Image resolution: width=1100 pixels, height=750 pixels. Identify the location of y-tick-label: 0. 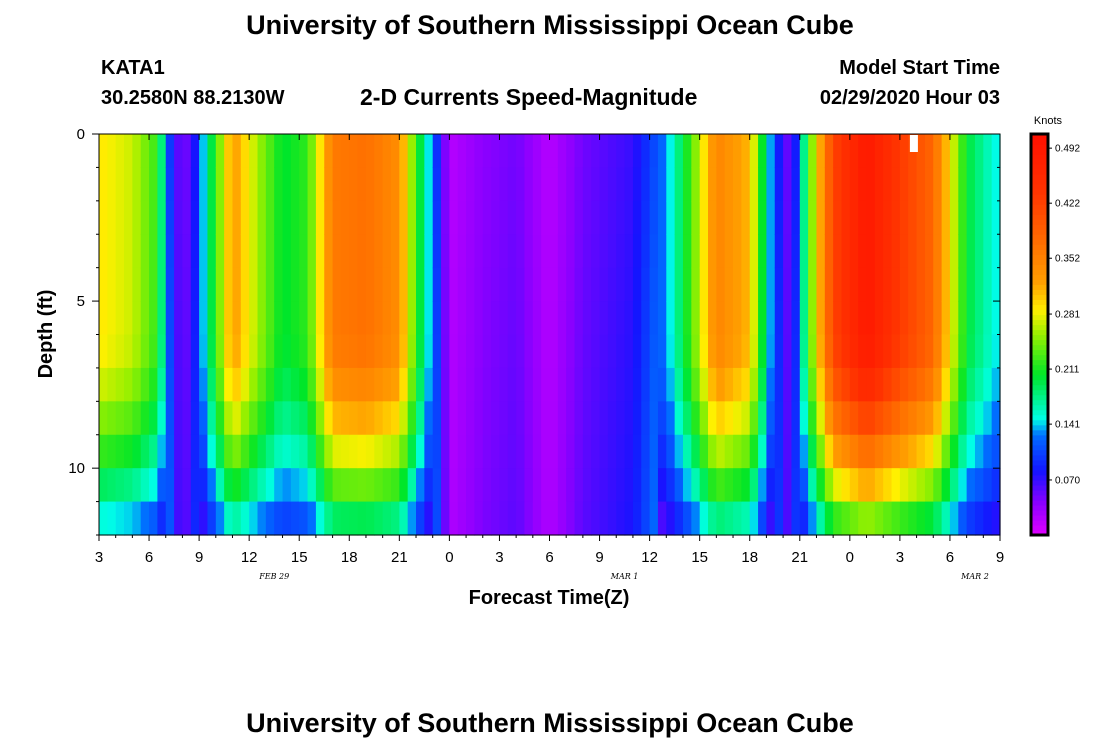
(81, 134).